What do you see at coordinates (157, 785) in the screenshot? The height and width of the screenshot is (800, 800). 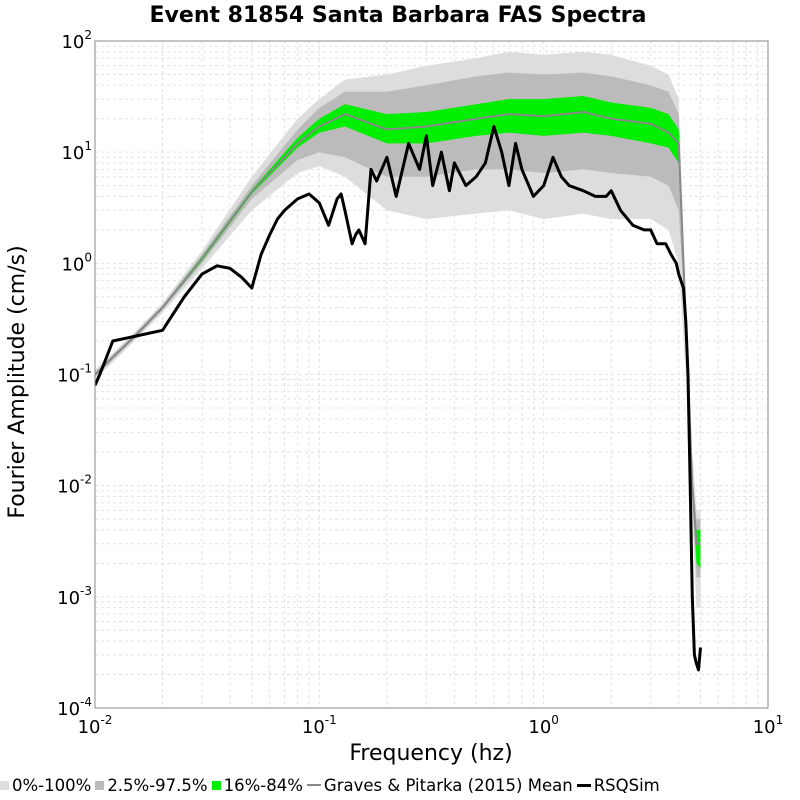 I see `legend-label-2-5-97-5: 2.5%-97.5%` at bounding box center [157, 785].